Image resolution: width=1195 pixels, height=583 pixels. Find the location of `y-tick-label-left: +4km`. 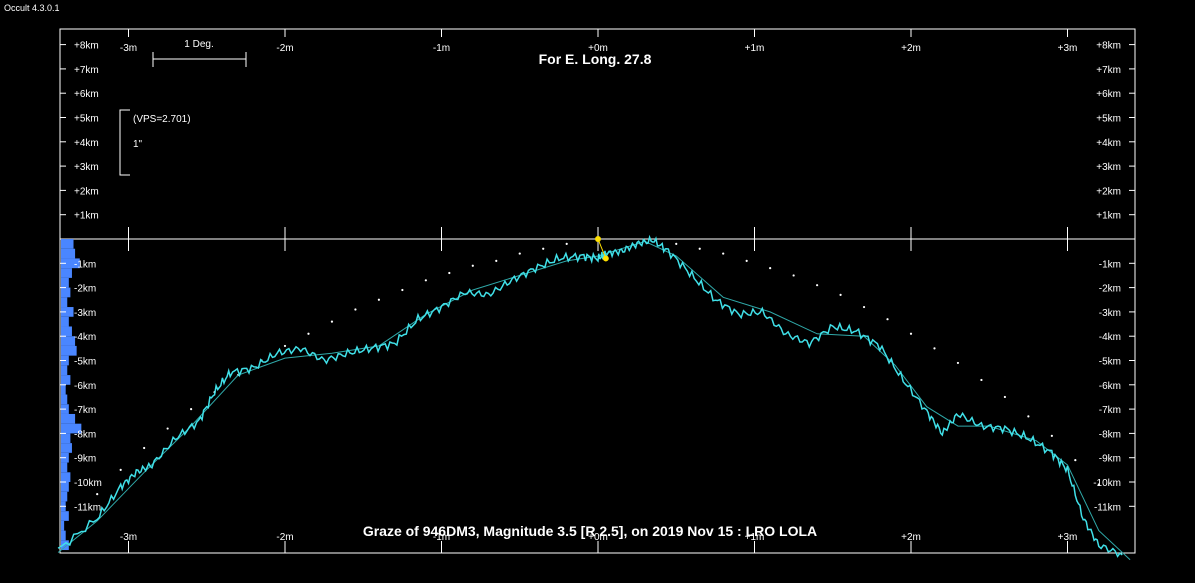

y-tick-label-left: +4km is located at coordinates (86, 143).